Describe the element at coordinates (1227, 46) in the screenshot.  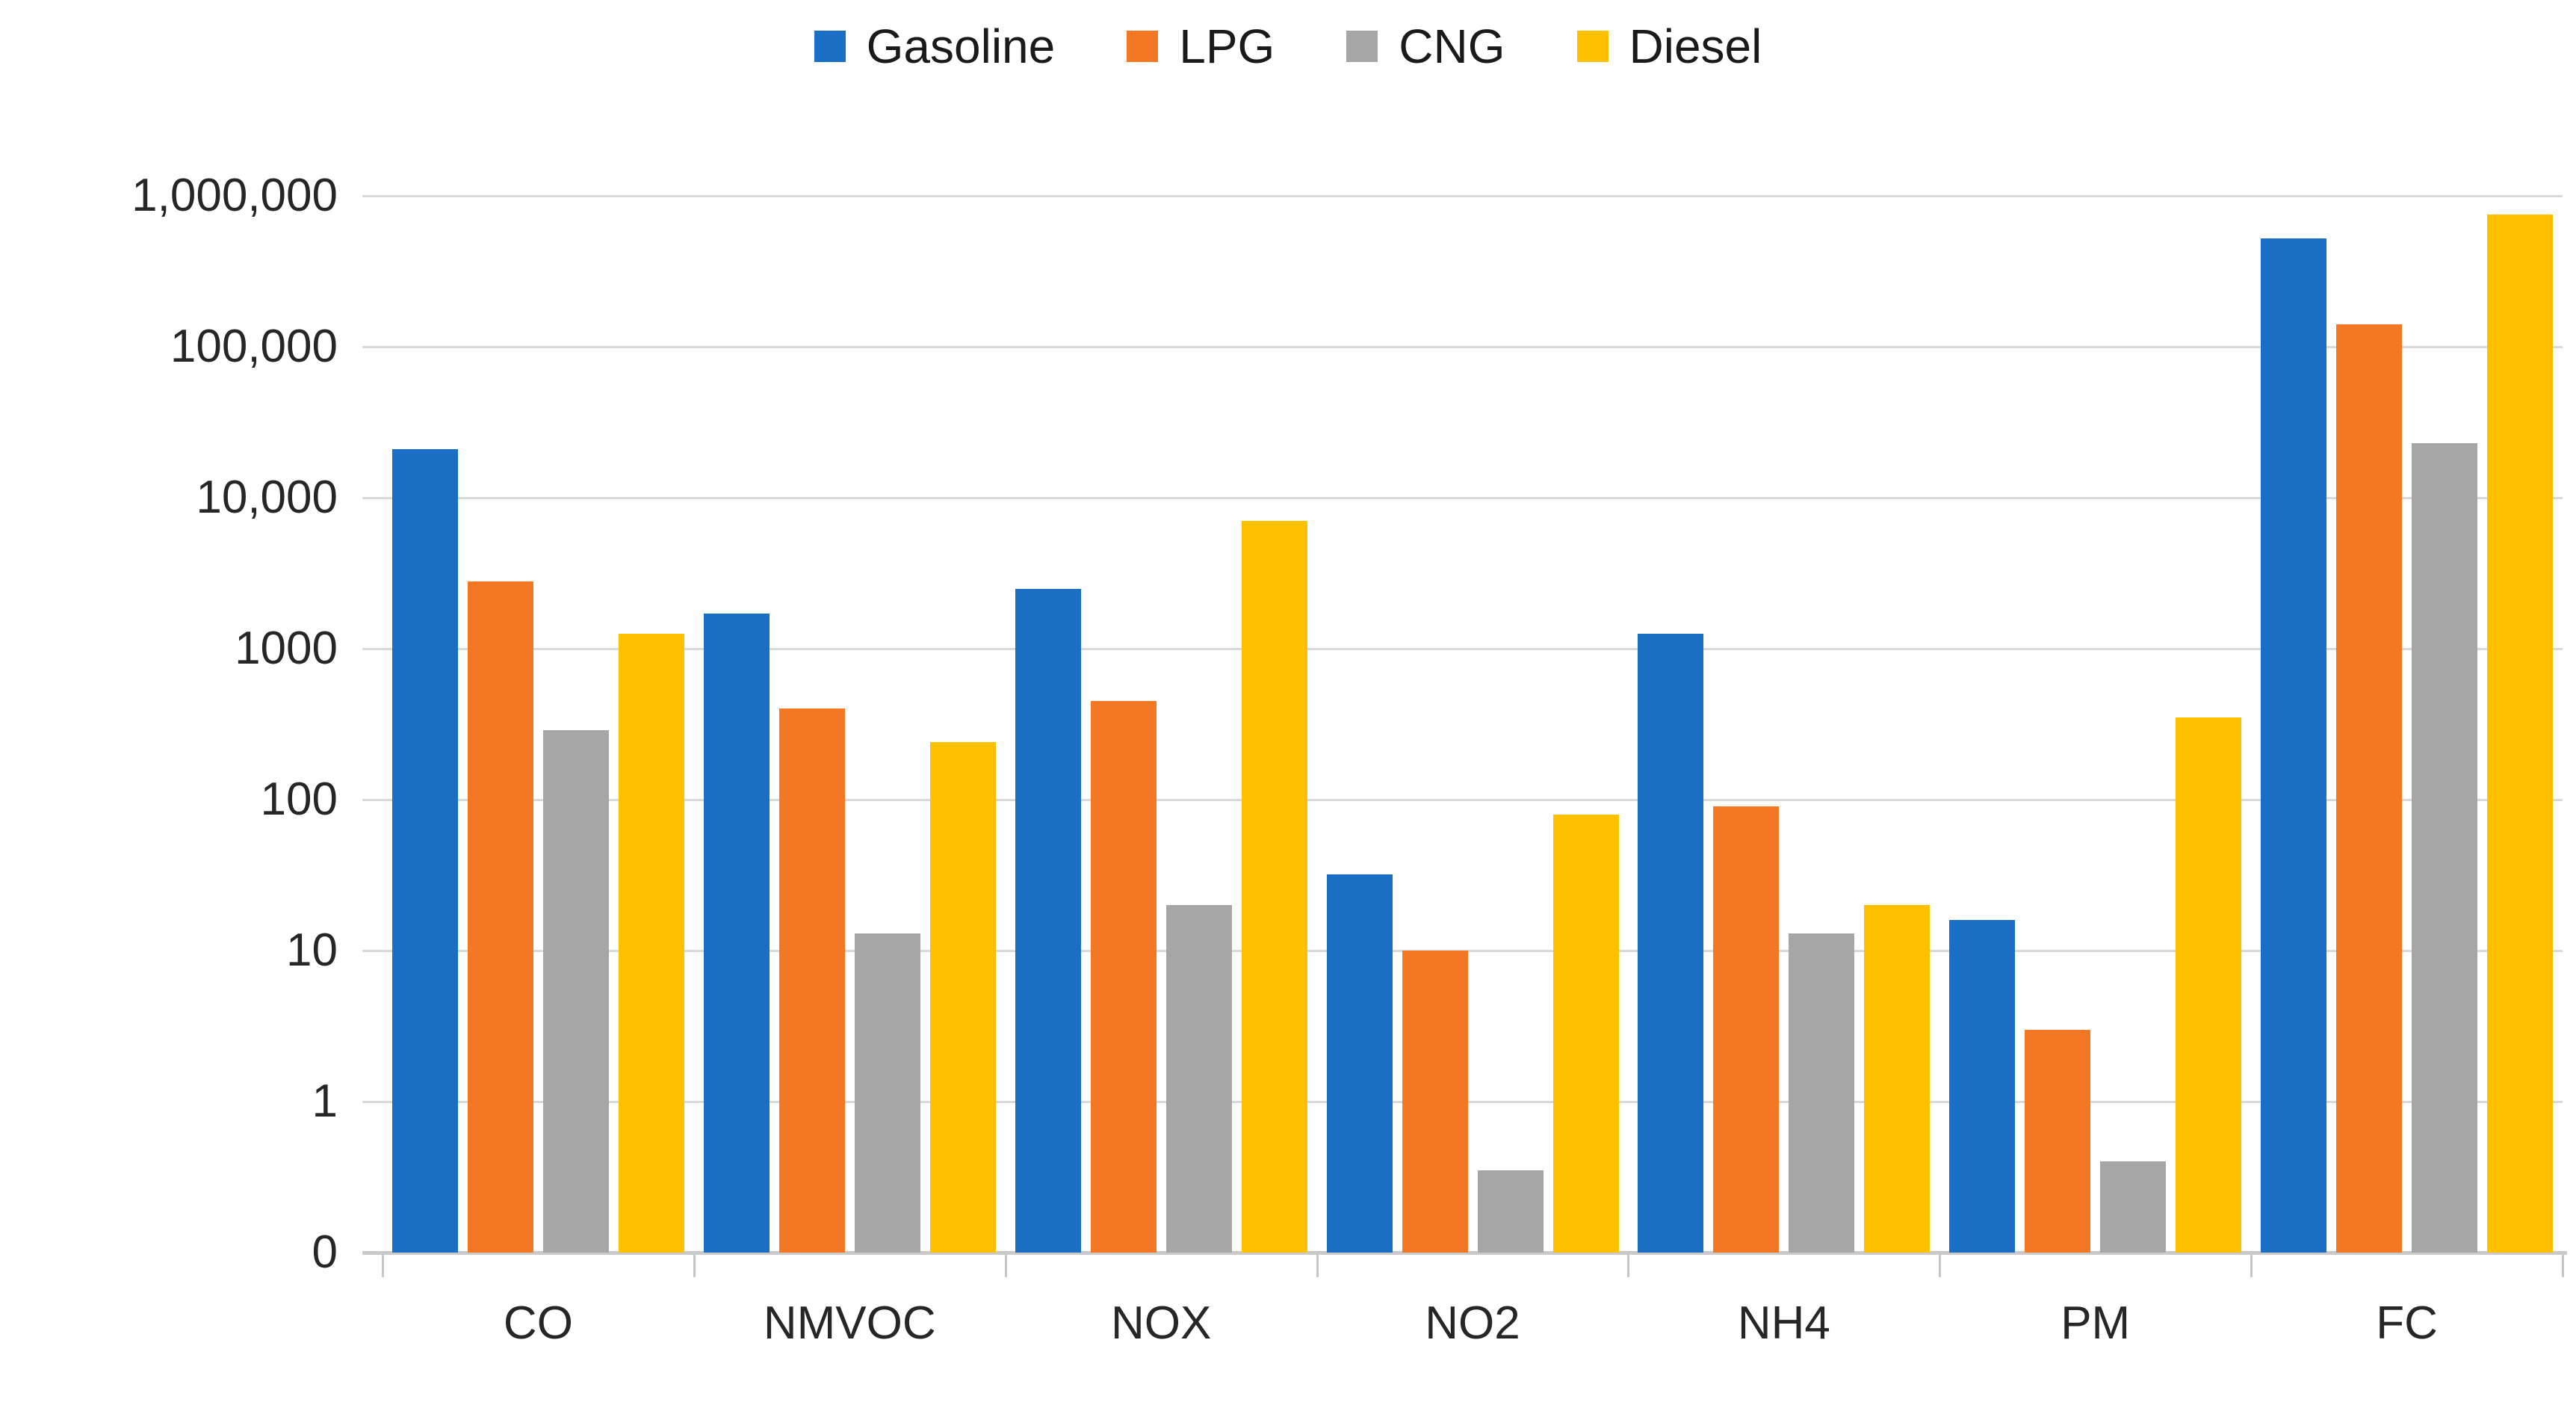
I see `legend-label: LPG` at that location.